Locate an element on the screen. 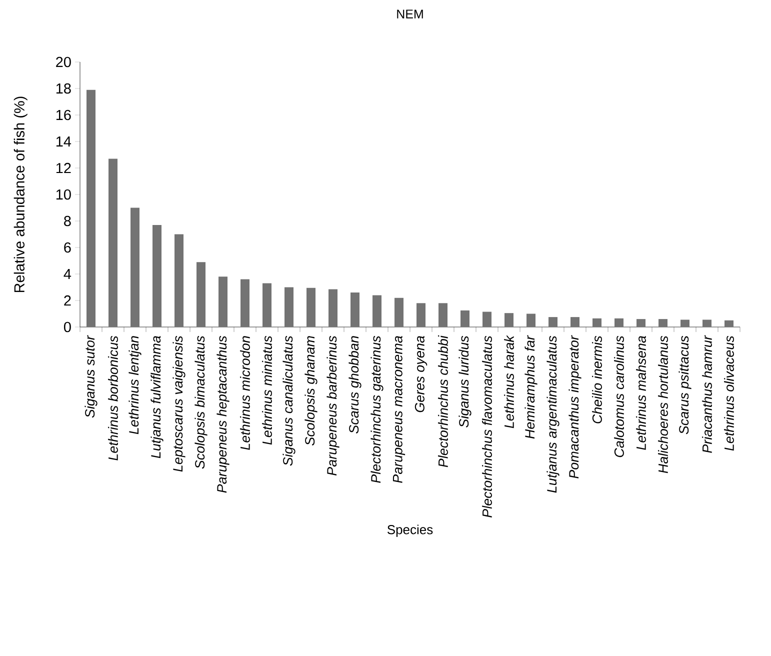  x-tick-label: Priacanthus hamrur is located at coordinates (707, 394).